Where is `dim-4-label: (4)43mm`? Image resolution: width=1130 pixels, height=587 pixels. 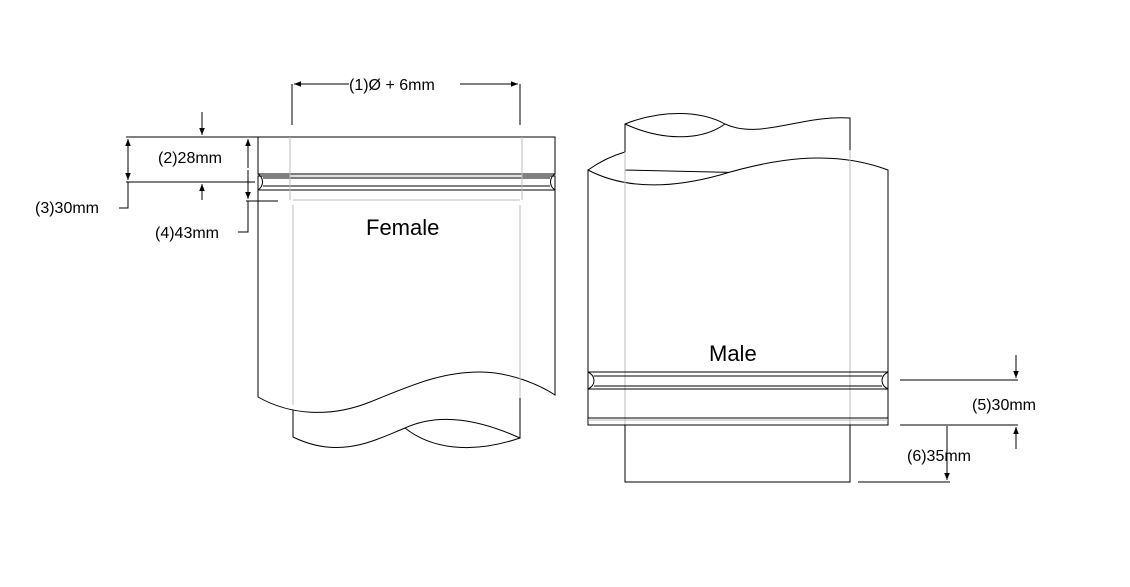
dim-4-label: (4)43mm is located at coordinates (187, 233).